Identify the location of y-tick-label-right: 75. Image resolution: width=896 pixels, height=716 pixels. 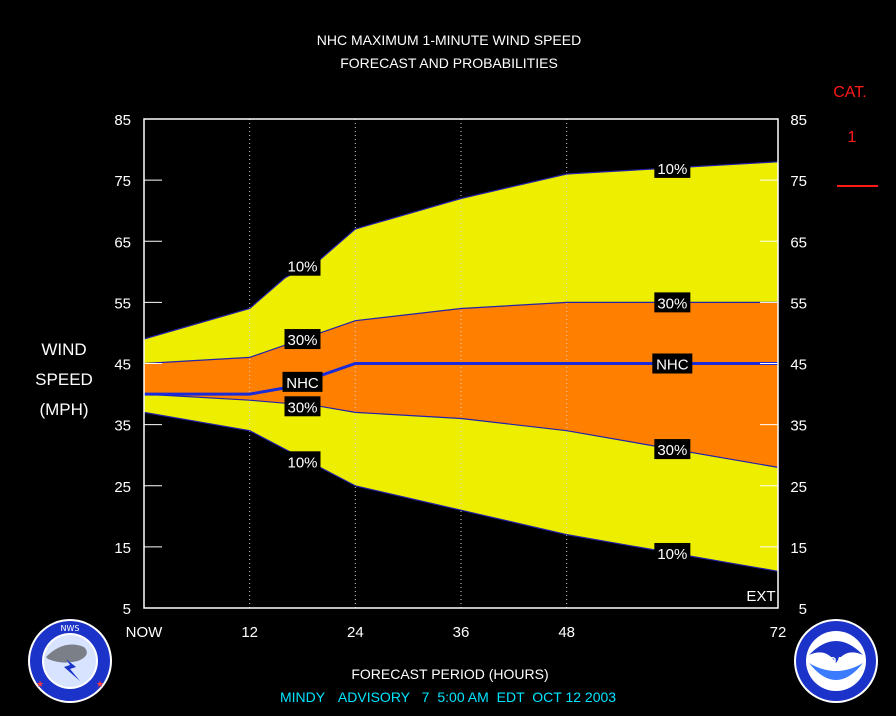
(798, 181).